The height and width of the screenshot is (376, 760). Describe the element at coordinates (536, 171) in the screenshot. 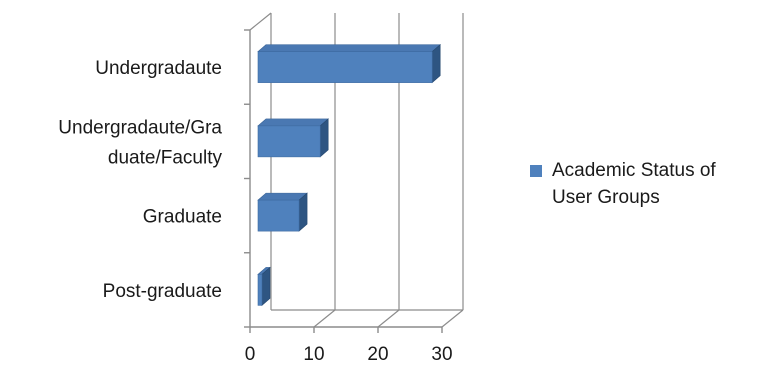

I see `legend-swatch` at that location.